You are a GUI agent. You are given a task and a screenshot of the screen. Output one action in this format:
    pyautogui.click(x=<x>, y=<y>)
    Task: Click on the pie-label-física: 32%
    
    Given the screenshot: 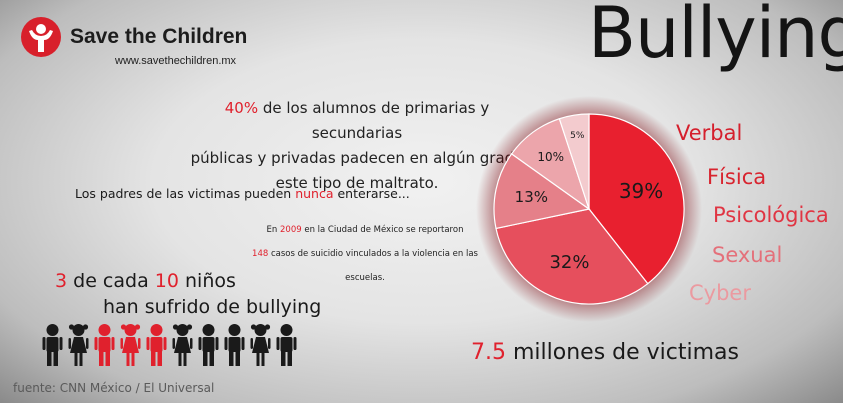 What is the action you would take?
    pyautogui.click(x=569, y=262)
    